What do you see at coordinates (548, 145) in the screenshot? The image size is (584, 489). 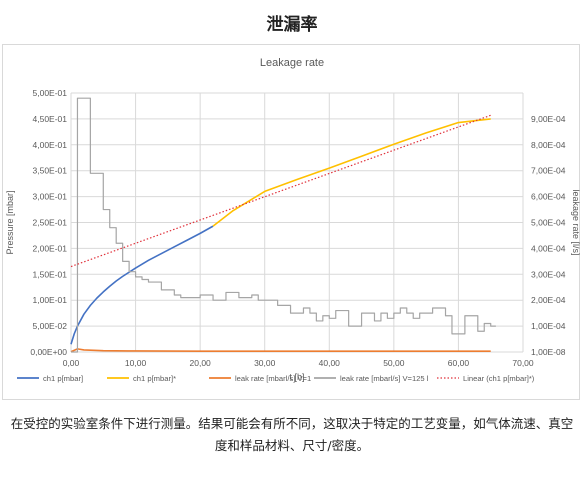 I see `y2-tick-label: 8,00E-04` at bounding box center [548, 145].